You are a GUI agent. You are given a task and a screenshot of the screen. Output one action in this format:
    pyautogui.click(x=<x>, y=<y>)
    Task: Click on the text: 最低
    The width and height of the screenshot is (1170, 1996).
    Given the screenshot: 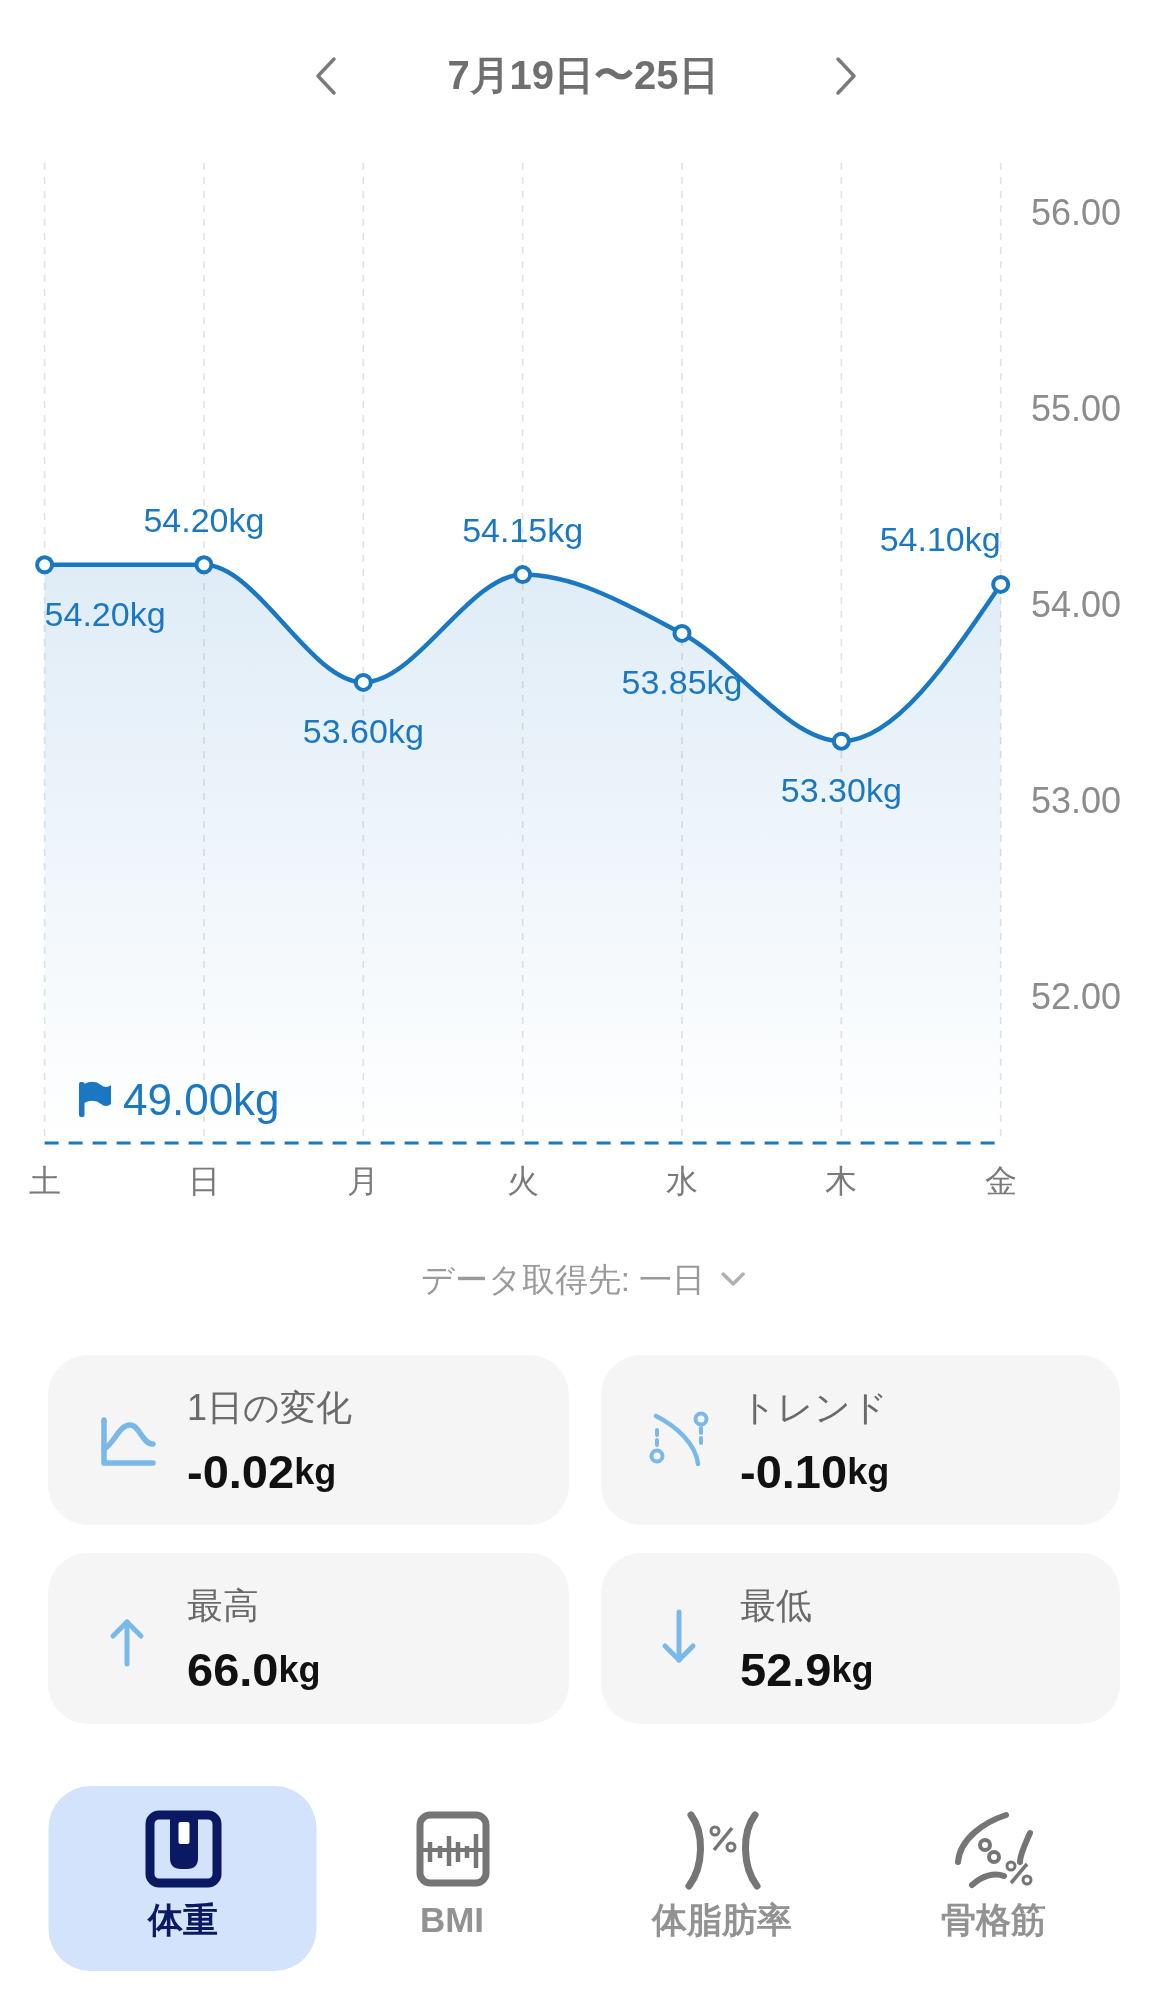 What is the action you would take?
    pyautogui.click(x=776, y=1605)
    